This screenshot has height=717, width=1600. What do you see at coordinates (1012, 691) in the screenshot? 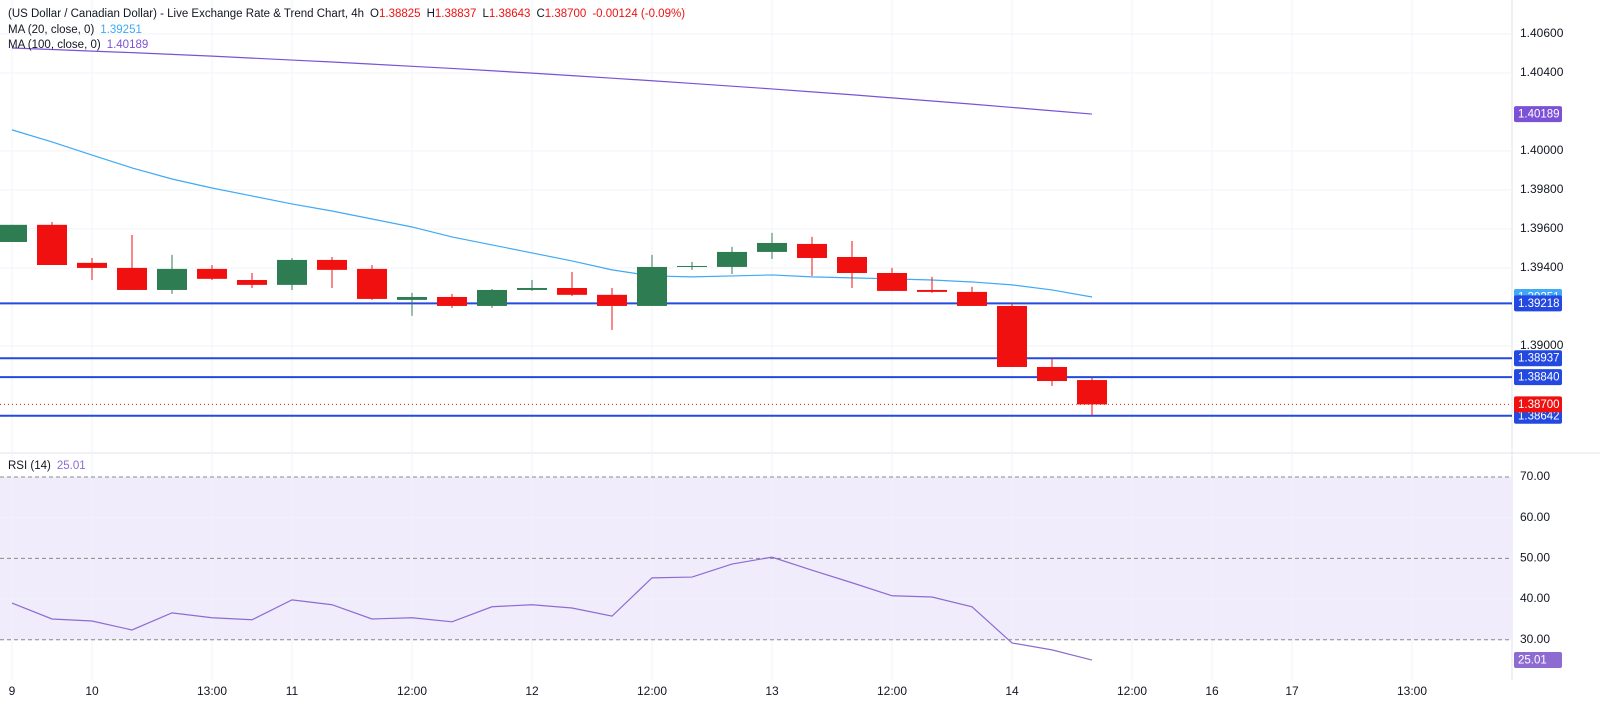
I see `x-tick-label: 14` at bounding box center [1012, 691].